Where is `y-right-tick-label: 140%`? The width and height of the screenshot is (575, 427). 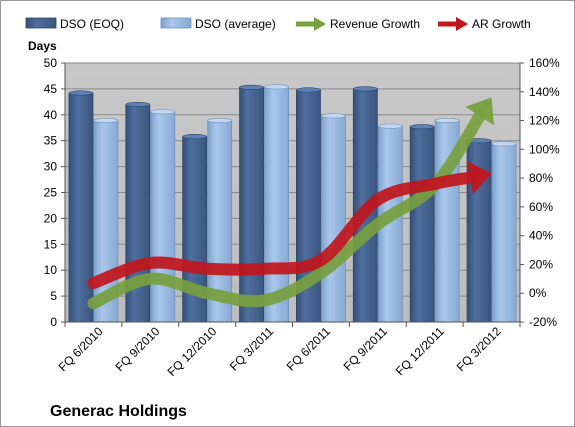
y-right-tick-label: 140% is located at coordinates (544, 92).